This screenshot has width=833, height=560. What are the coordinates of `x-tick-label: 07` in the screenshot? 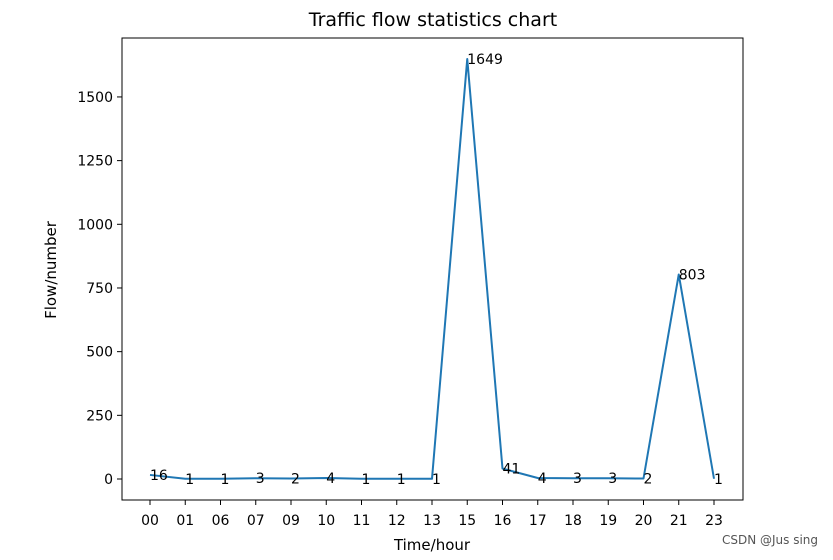 It's located at (256, 521).